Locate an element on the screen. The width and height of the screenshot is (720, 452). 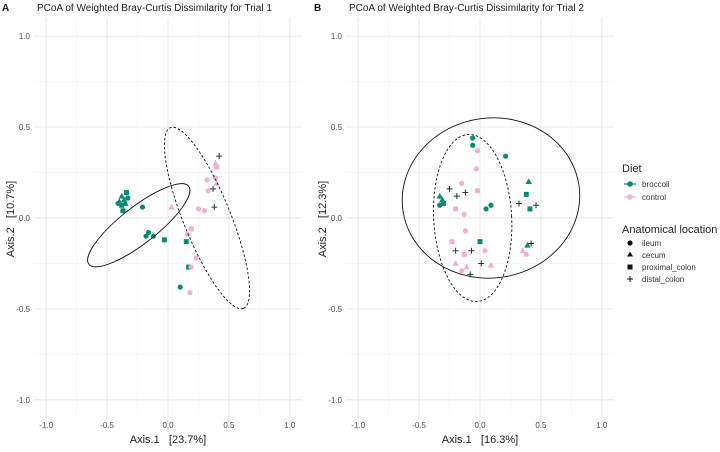
chart-1-xtick-label: 1.0 is located at coordinates (290, 425).